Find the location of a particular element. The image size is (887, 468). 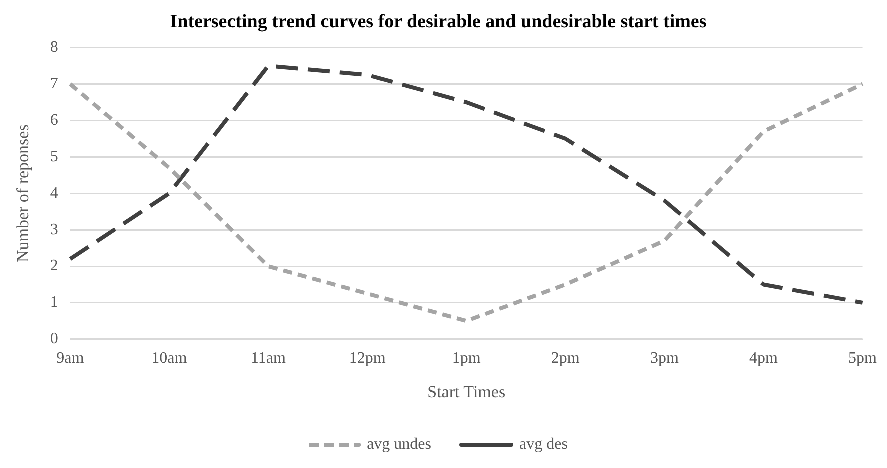

x-tick-label: 3pm is located at coordinates (665, 359).